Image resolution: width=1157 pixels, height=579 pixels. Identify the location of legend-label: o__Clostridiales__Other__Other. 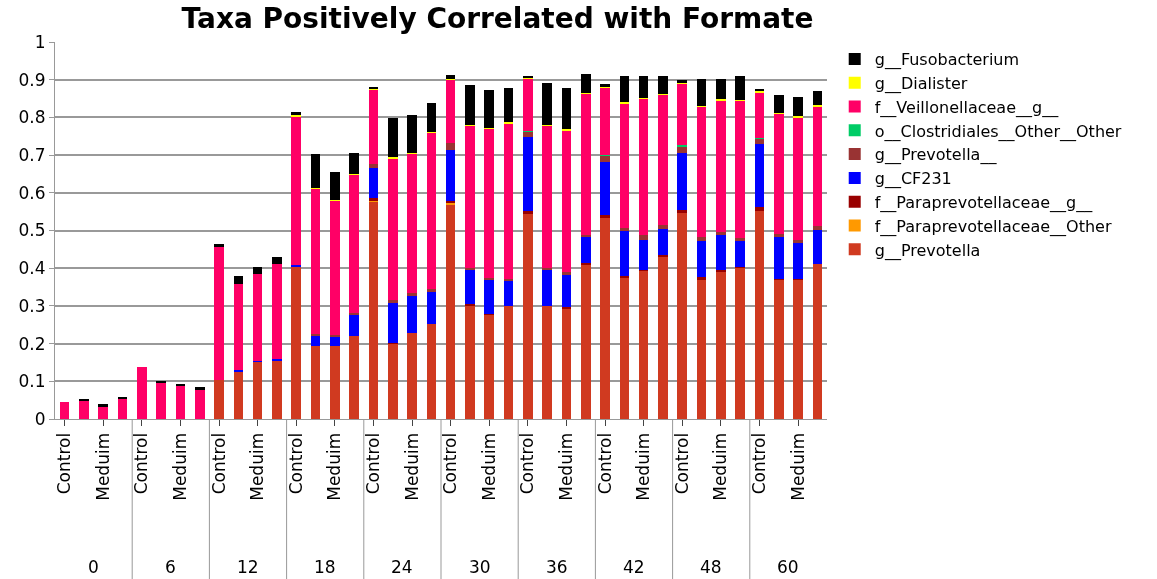
(998, 131).